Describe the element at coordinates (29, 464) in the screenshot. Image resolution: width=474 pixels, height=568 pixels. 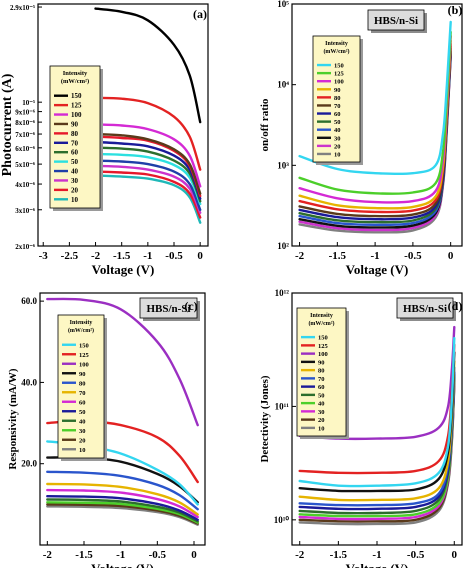
I see `y-tick-label: 20.0` at that location.